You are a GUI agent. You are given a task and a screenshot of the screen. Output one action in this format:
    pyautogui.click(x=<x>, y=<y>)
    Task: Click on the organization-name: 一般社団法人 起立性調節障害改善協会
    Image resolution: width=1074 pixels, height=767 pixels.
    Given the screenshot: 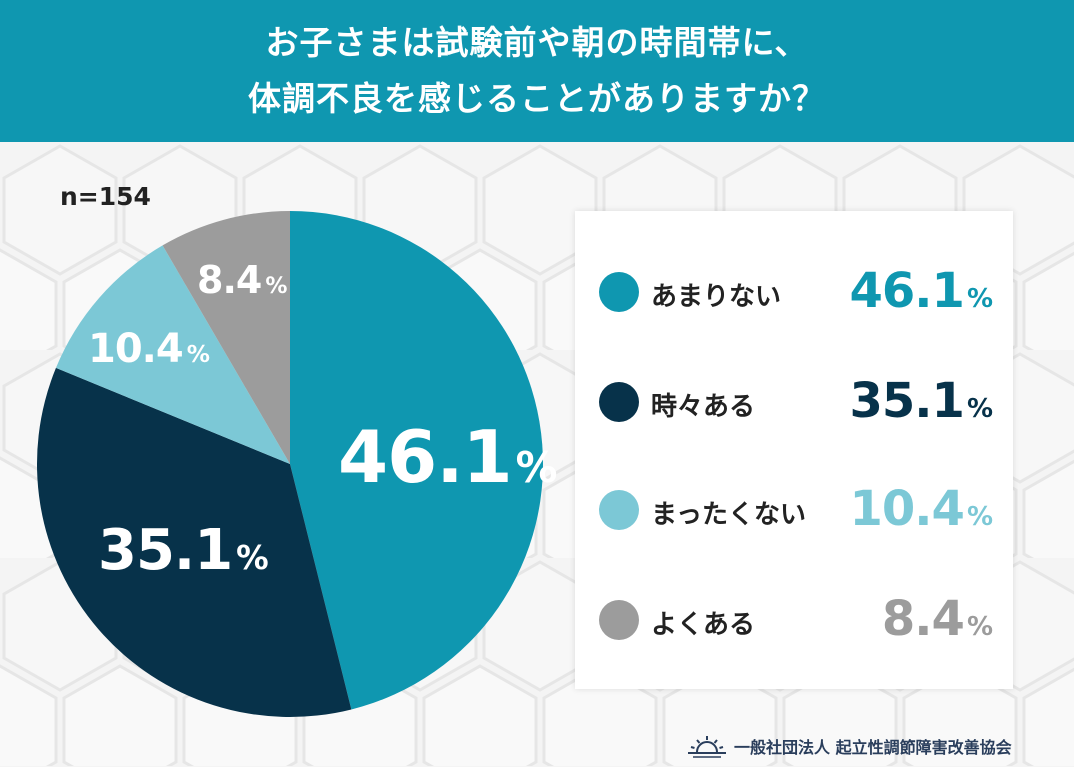 What is the action you would take?
    pyautogui.click(x=873, y=747)
    